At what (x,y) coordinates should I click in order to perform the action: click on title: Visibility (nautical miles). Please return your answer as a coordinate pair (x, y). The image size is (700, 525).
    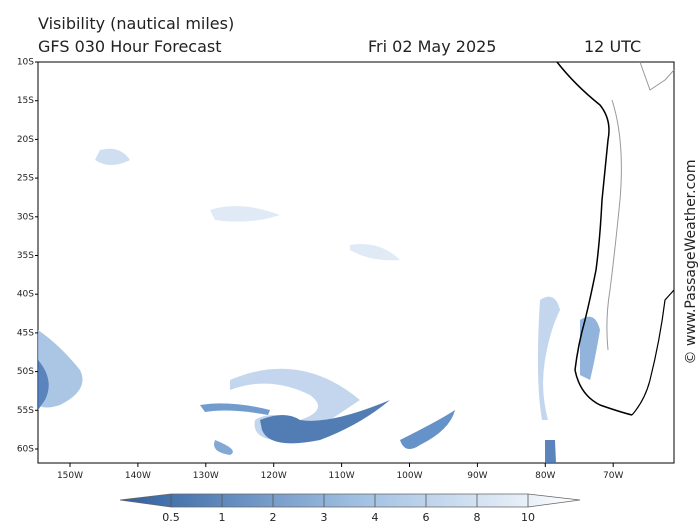
    Looking at the image, I should click on (136, 23).